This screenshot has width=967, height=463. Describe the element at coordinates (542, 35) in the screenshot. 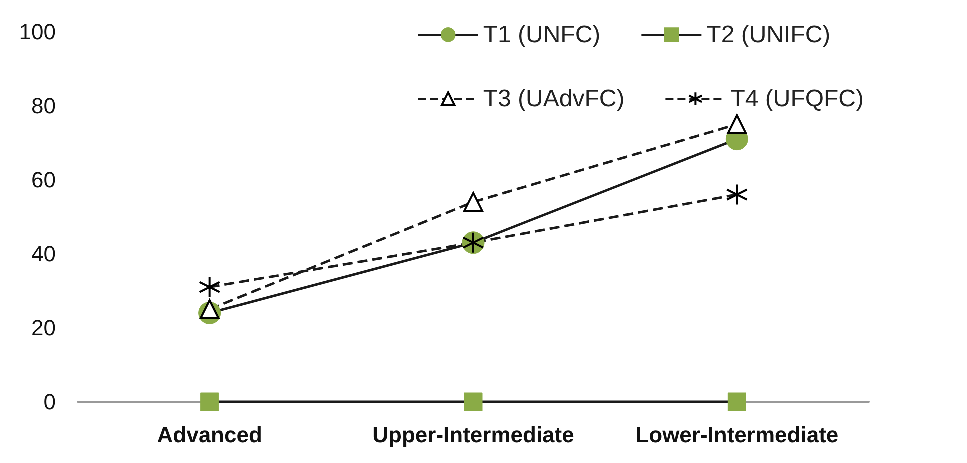

I see `legend-label: T1 (UNFC)` at that location.